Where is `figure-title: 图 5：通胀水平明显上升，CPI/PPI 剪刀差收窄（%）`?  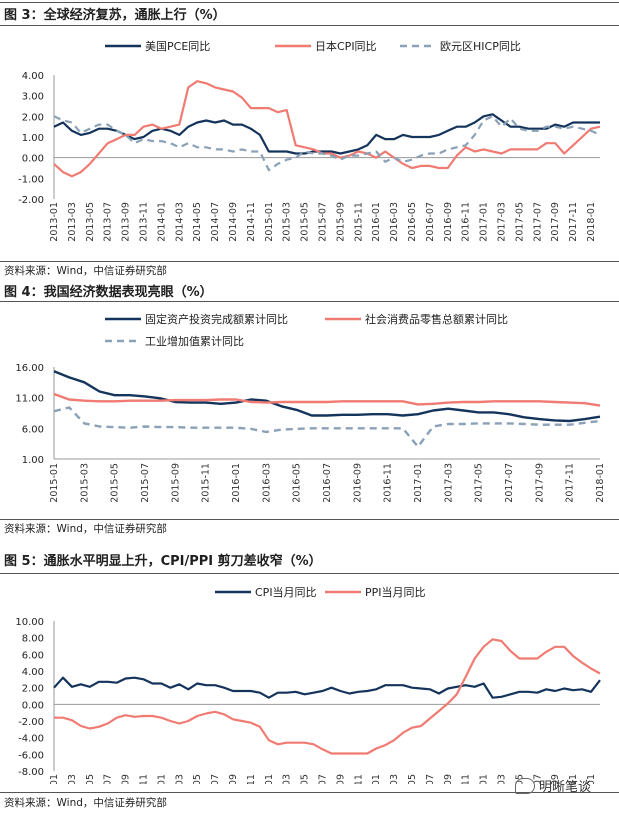
figure-title: 图 5：通胀水平明显上升，CPI/PPI 剪刀差收窄（%） is located at coordinates (163, 561).